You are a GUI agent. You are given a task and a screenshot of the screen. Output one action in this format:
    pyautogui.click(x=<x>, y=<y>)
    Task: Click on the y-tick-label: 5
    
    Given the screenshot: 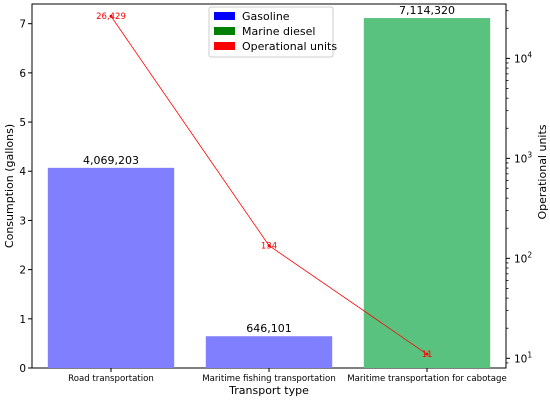 What is the action you would take?
    pyautogui.click(x=22, y=123)
    